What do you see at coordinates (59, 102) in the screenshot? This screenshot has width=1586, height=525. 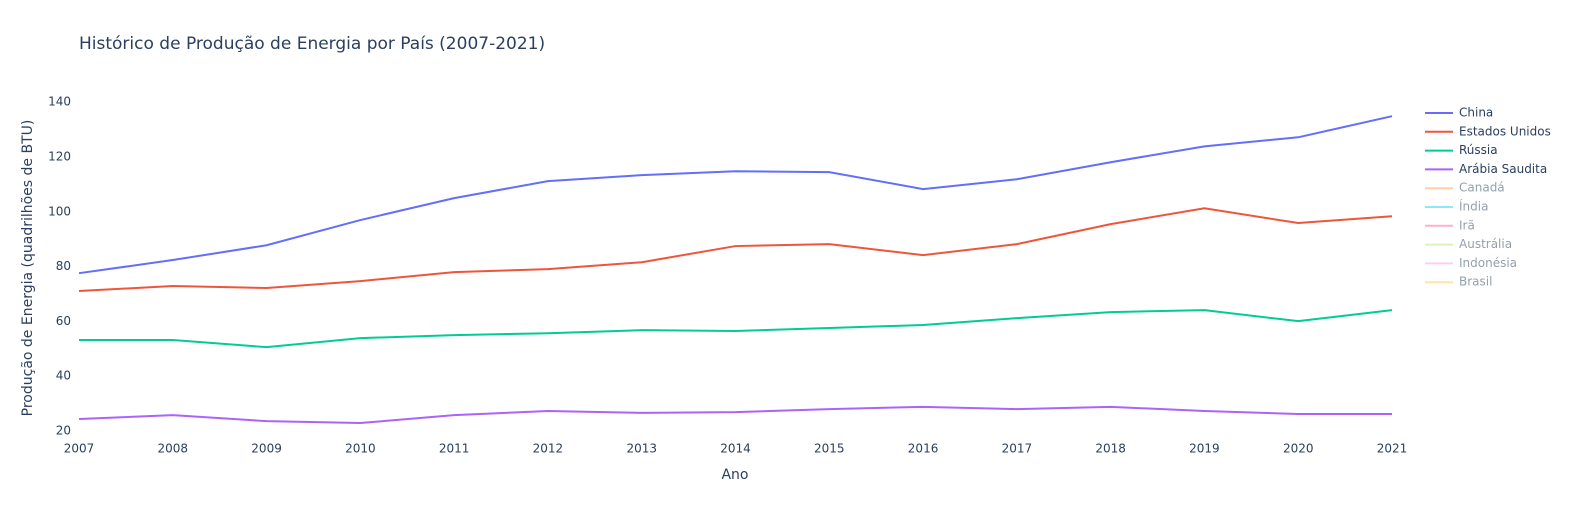 I see `y-tick-label: 140` at bounding box center [59, 102].